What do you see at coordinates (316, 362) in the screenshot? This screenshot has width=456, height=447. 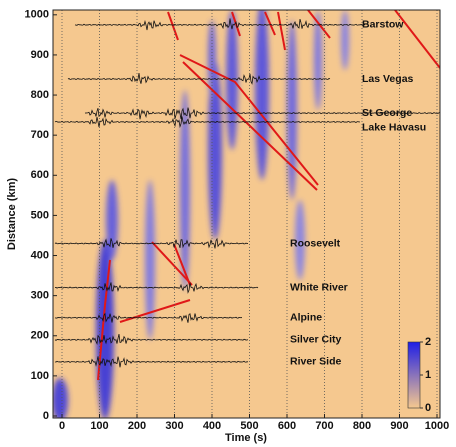 I see `station-label: River Side` at bounding box center [316, 362].